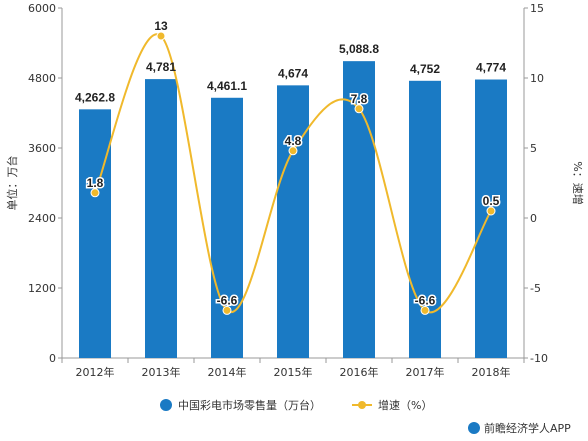 The width and height of the screenshot is (588, 441). I want to click on y-right-tick-label: 5, so click(533, 148).